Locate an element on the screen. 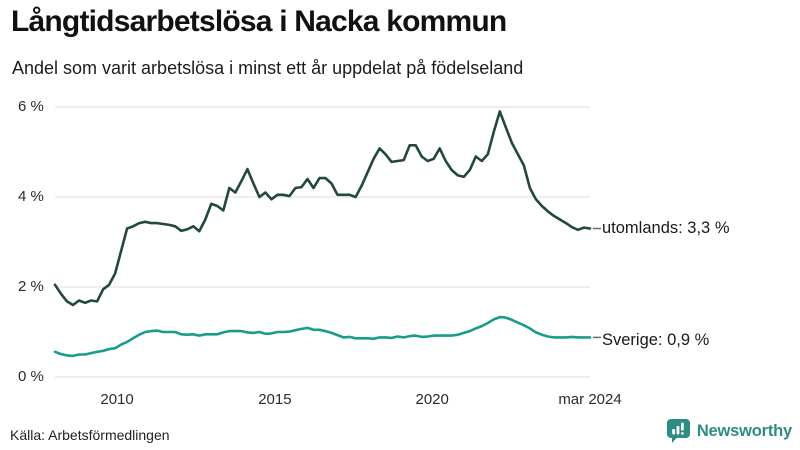 This screenshot has height=450, width=800. brand-name: Newsworthy is located at coordinates (744, 430).